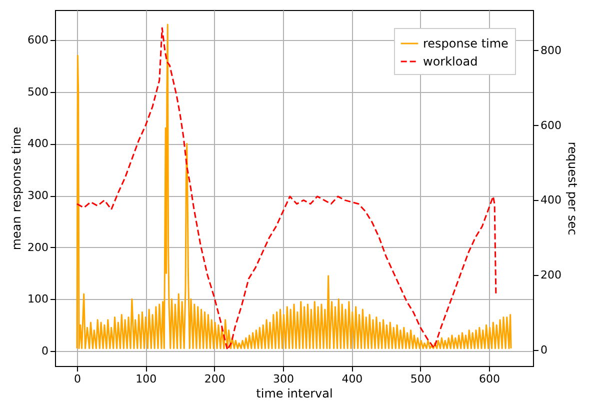 The width and height of the screenshot is (612, 410). What do you see at coordinates (38, 91) in the screenshot?
I see `y-tick-label: 500` at bounding box center [38, 91].